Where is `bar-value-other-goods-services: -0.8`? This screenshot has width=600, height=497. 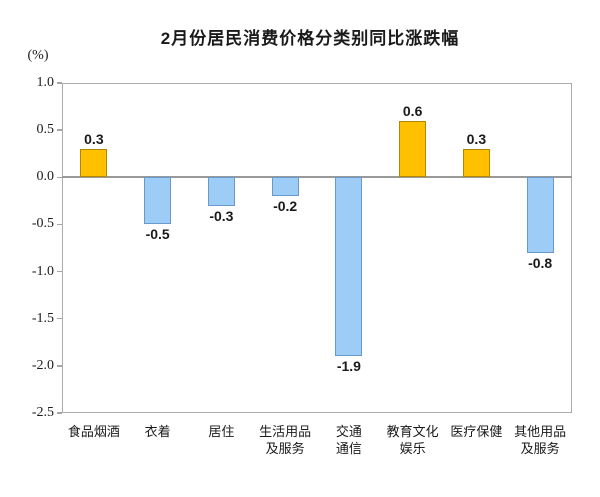
bar-value-other-goods-services: -0.8 is located at coordinates (540, 262).